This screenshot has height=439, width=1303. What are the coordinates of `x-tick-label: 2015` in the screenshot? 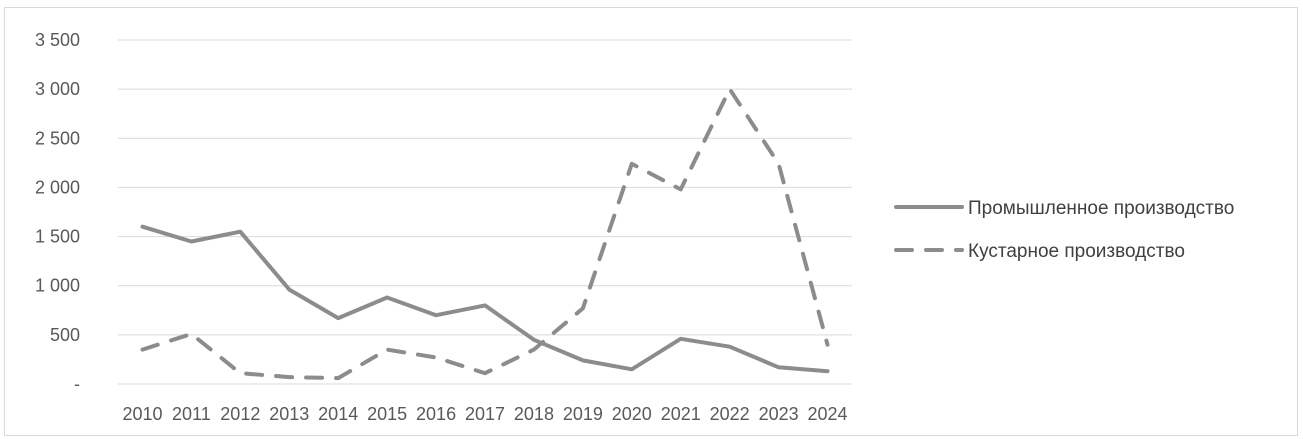 It's located at (387, 414).